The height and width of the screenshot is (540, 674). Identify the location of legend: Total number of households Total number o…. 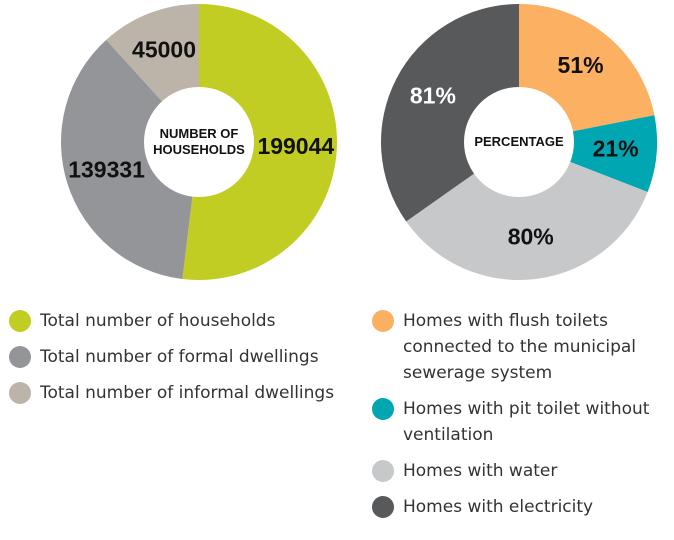
(174, 357).